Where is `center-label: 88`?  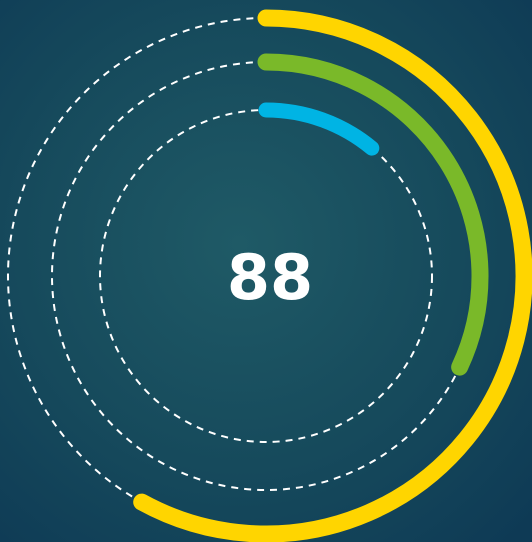
center-label: 88 is located at coordinates (270, 277).